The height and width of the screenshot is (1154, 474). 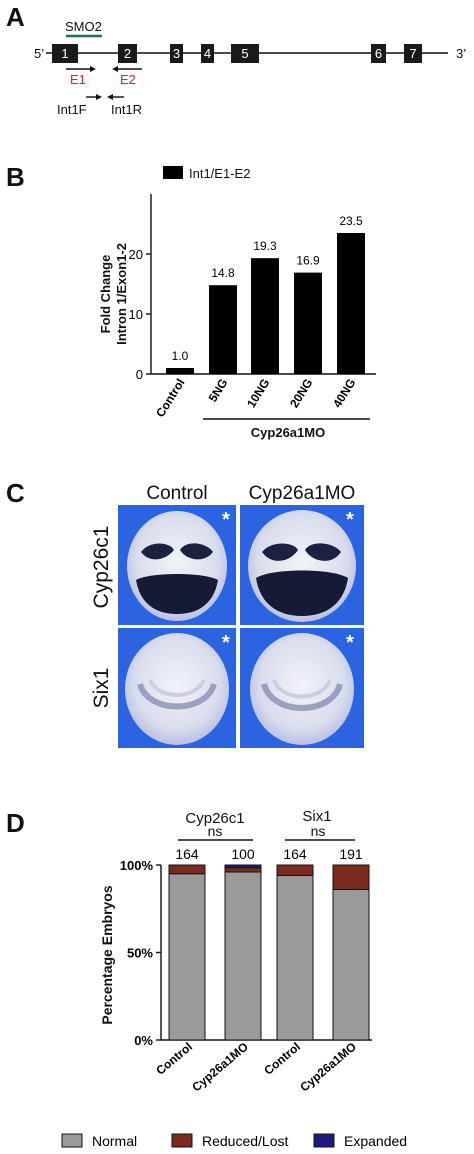 I want to click on d-legend: Normal Reduced/Lost Expanded, so click(x=234, y=1141).